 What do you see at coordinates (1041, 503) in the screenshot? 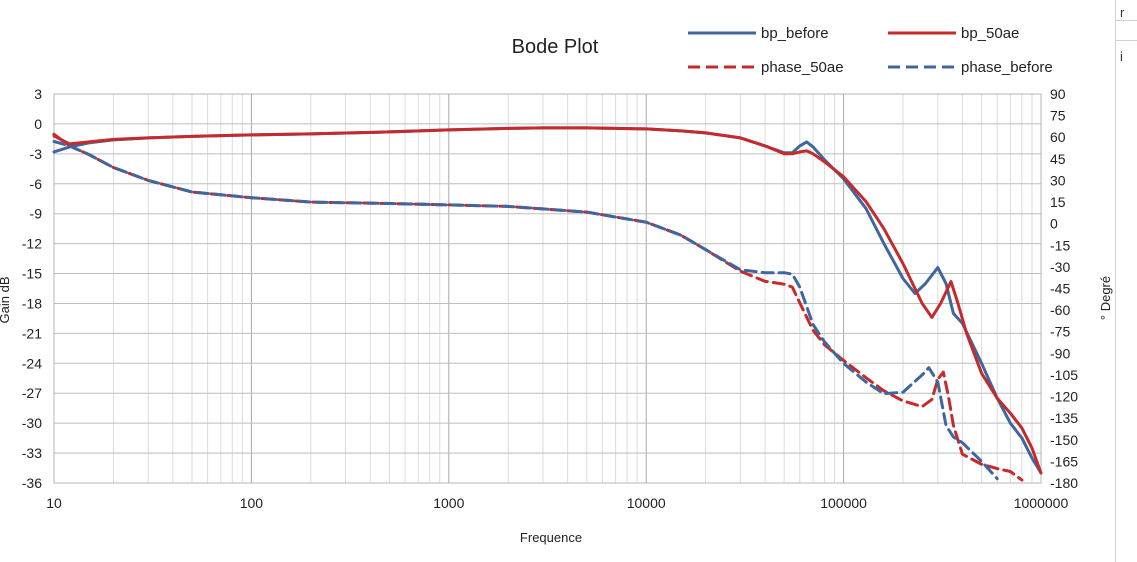
I see `x-tick-label: 1000000` at bounding box center [1041, 503].